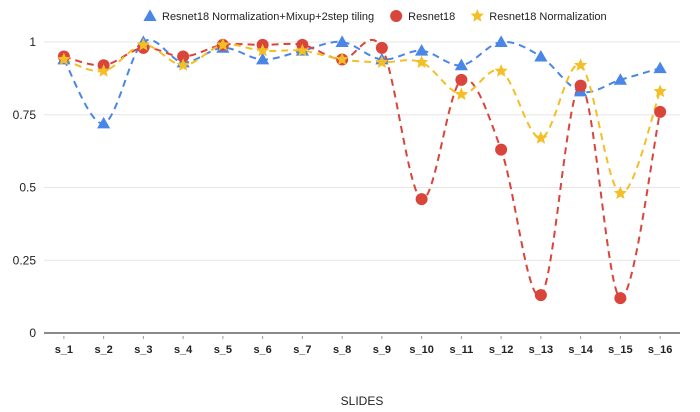 The image size is (700, 412). I want to click on y-tick-label: 0.25, so click(25, 260).